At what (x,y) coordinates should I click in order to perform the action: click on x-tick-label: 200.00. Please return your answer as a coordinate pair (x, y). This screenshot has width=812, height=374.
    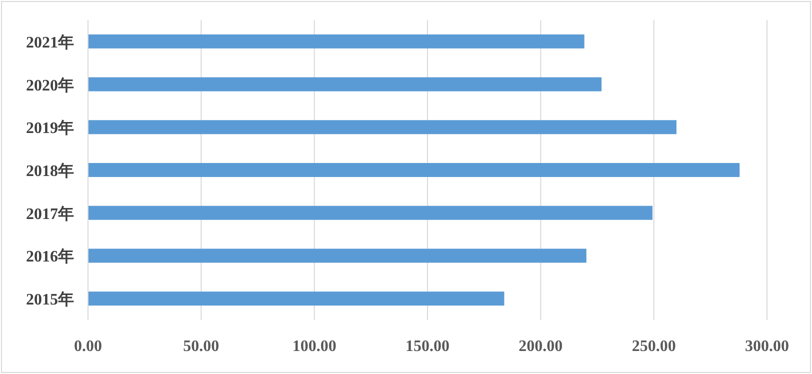
    Looking at the image, I should click on (540, 346).